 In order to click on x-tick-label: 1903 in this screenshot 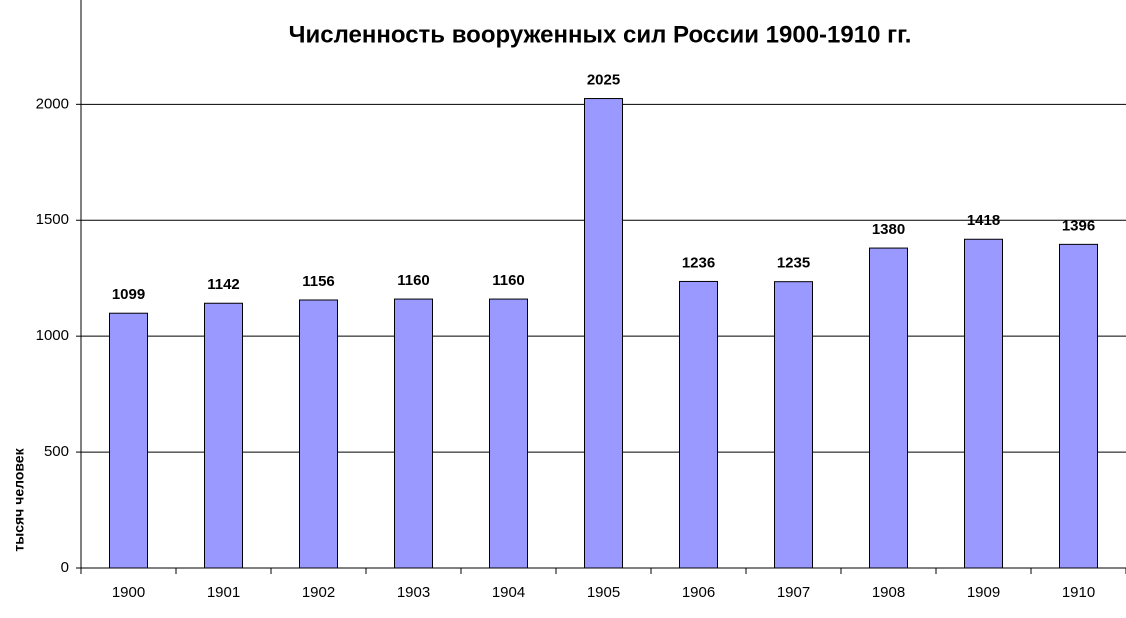, I will do `click(413, 592)`.